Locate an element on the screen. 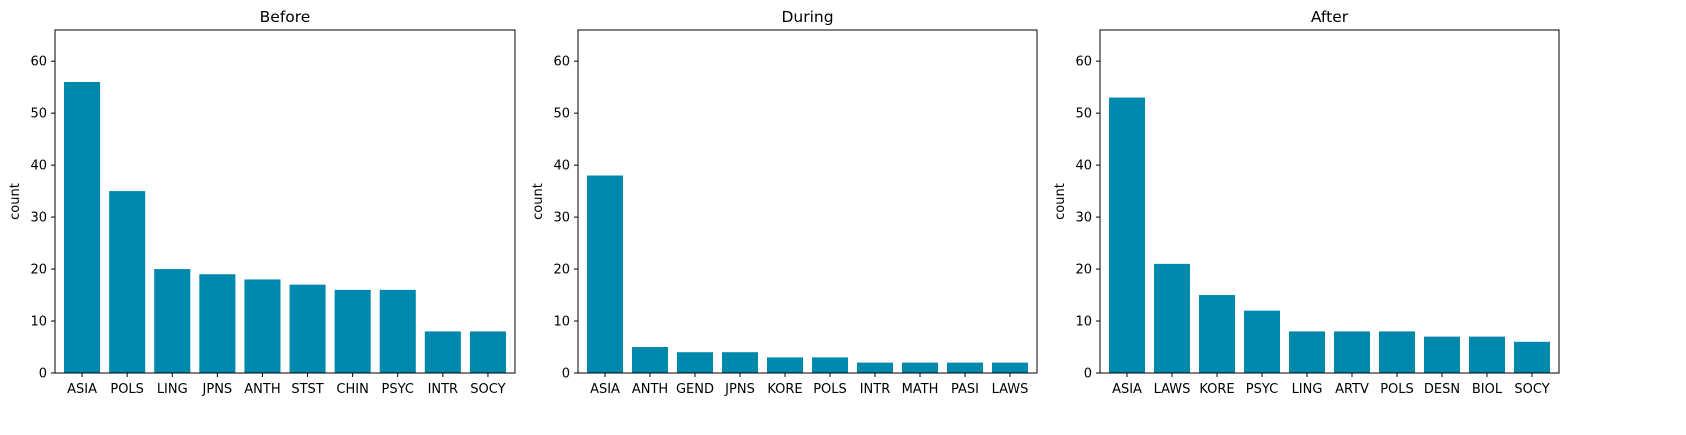 The height and width of the screenshot is (435, 1686). x-tick-label-math: MATH is located at coordinates (920, 389).